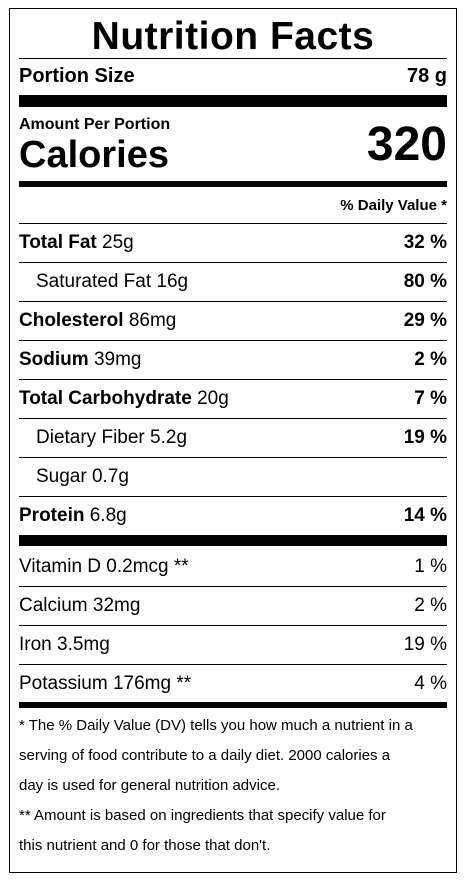 This screenshot has height=882, width=468. What do you see at coordinates (94, 281) in the screenshot?
I see `nutrient-name: Saturated Fat` at bounding box center [94, 281].